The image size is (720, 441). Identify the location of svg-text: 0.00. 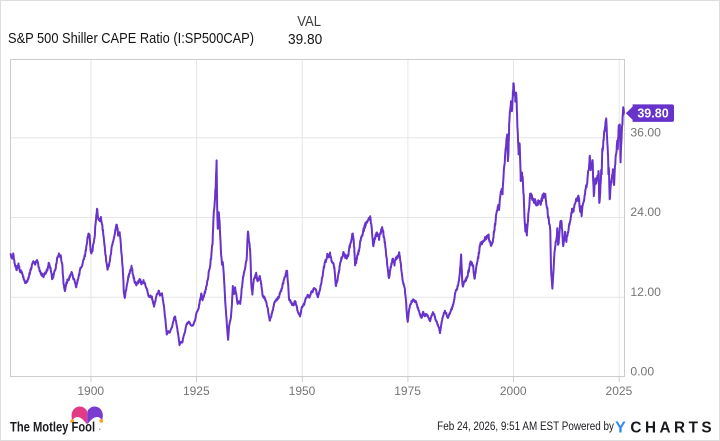
(642, 372).